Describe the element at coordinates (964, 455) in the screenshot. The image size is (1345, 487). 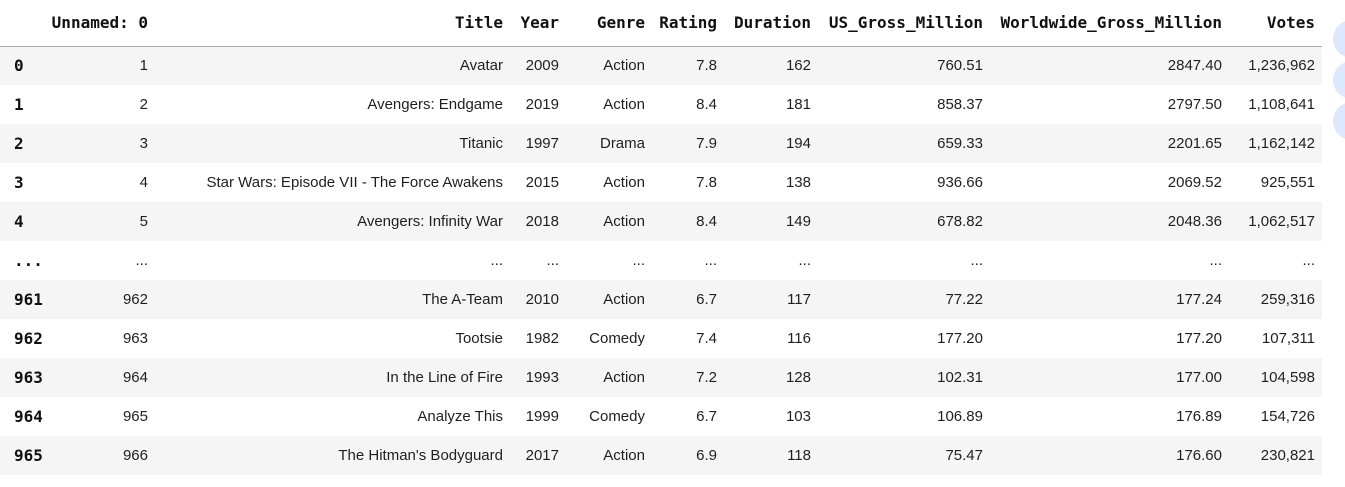
I see `cell: 75.47` at that location.